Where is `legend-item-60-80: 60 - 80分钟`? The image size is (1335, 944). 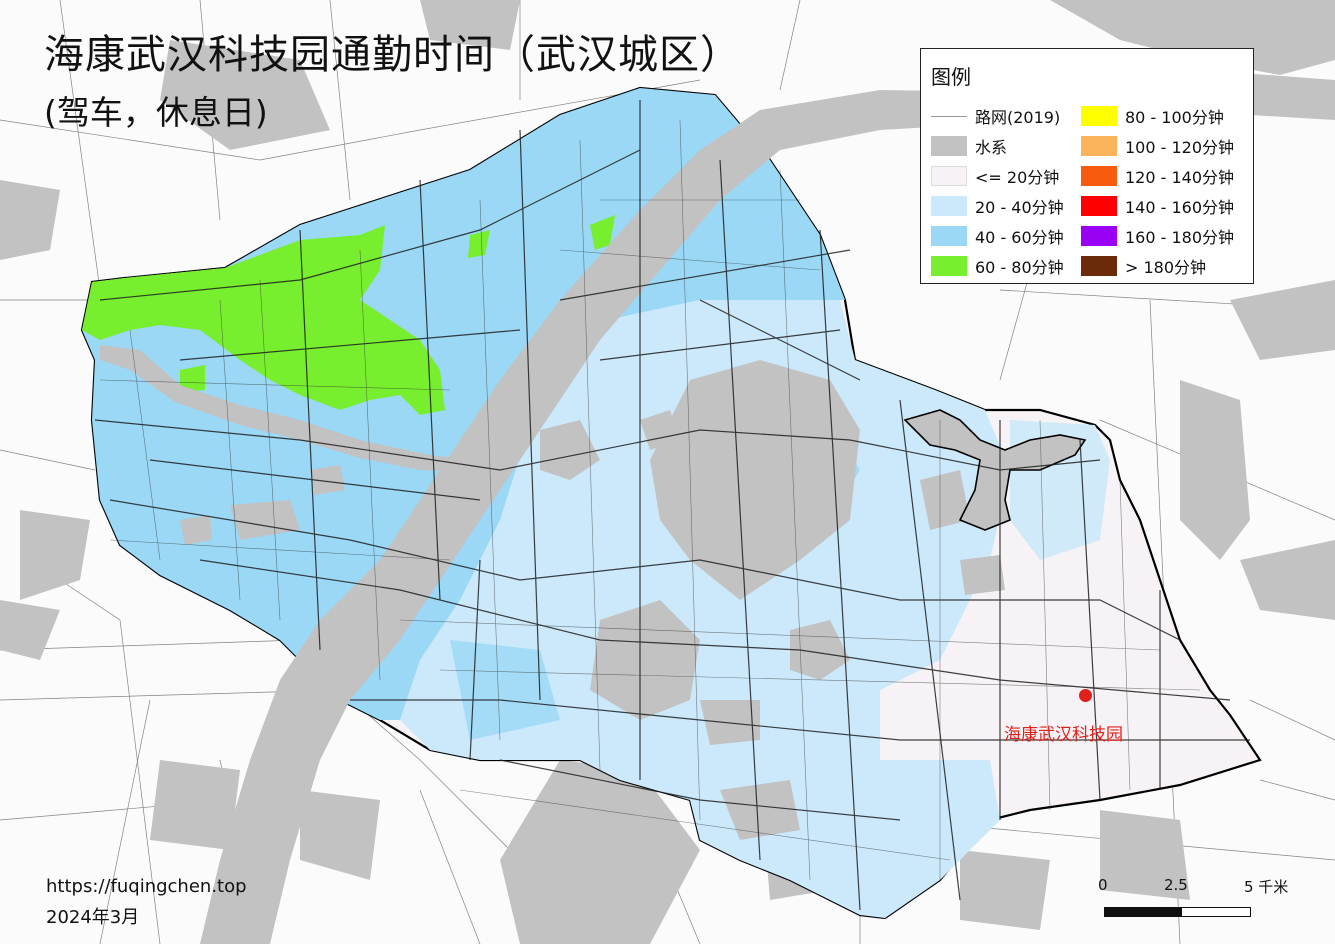
legend-item-60-80: 60 - 80分钟 is located at coordinates (997, 266).